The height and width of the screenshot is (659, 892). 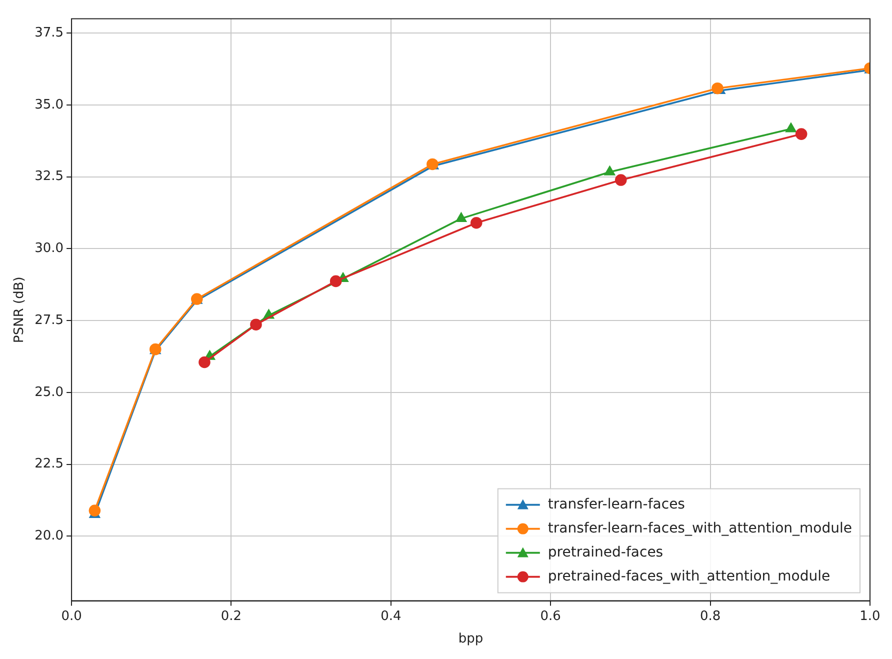 What do you see at coordinates (71, 616) in the screenshot?
I see `x-tick-label: 0.0` at bounding box center [71, 616].